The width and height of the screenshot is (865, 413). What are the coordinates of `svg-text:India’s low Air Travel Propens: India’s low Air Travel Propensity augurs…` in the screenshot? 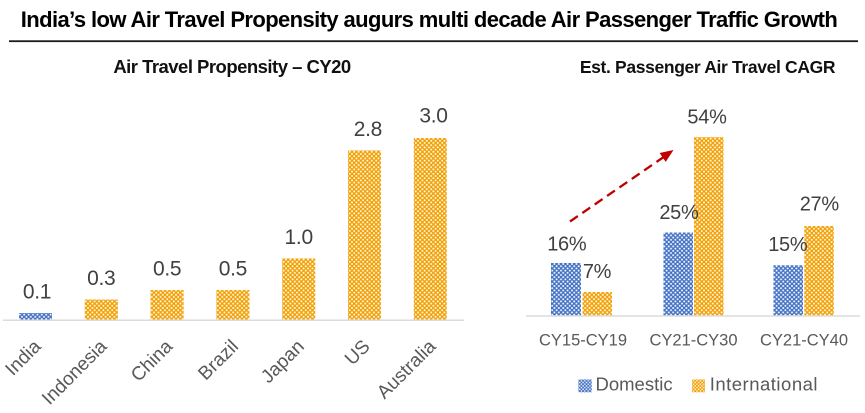 It's located at (429, 19).